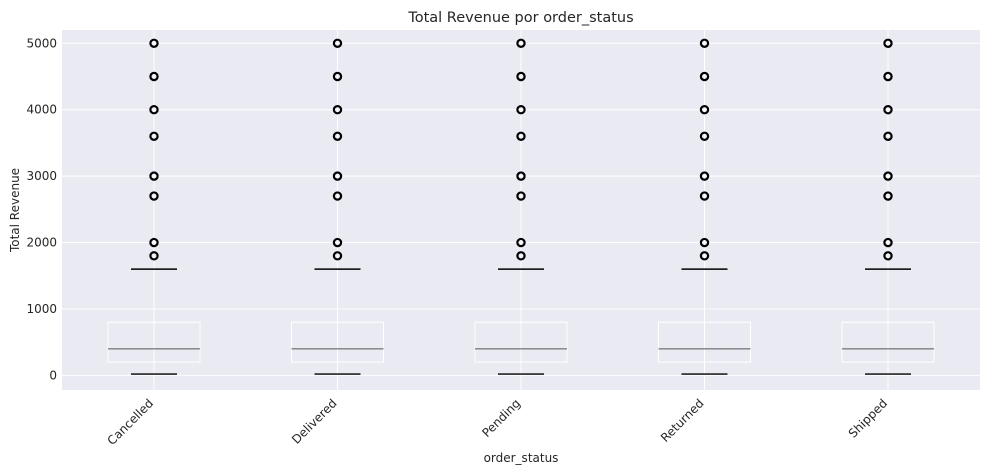 The image size is (989, 474). I want to click on y-tick-label: 1000, so click(41, 309).